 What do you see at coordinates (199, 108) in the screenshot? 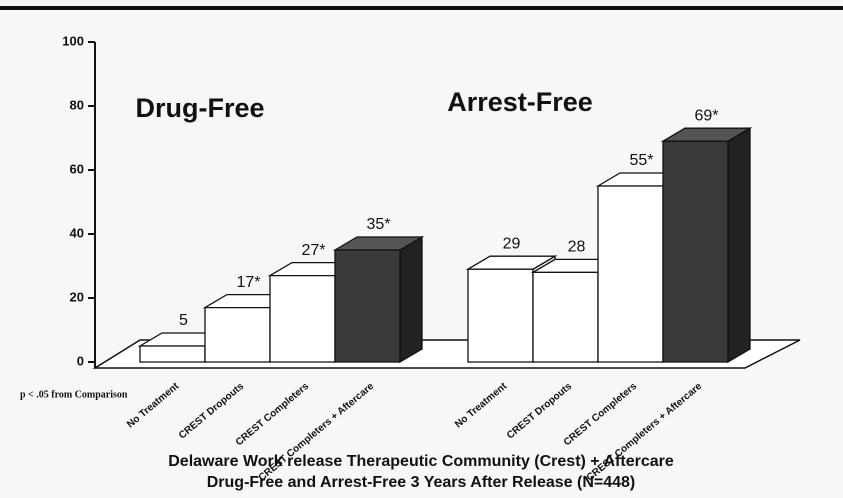
I see `group-label: Drug-Free` at bounding box center [199, 108].